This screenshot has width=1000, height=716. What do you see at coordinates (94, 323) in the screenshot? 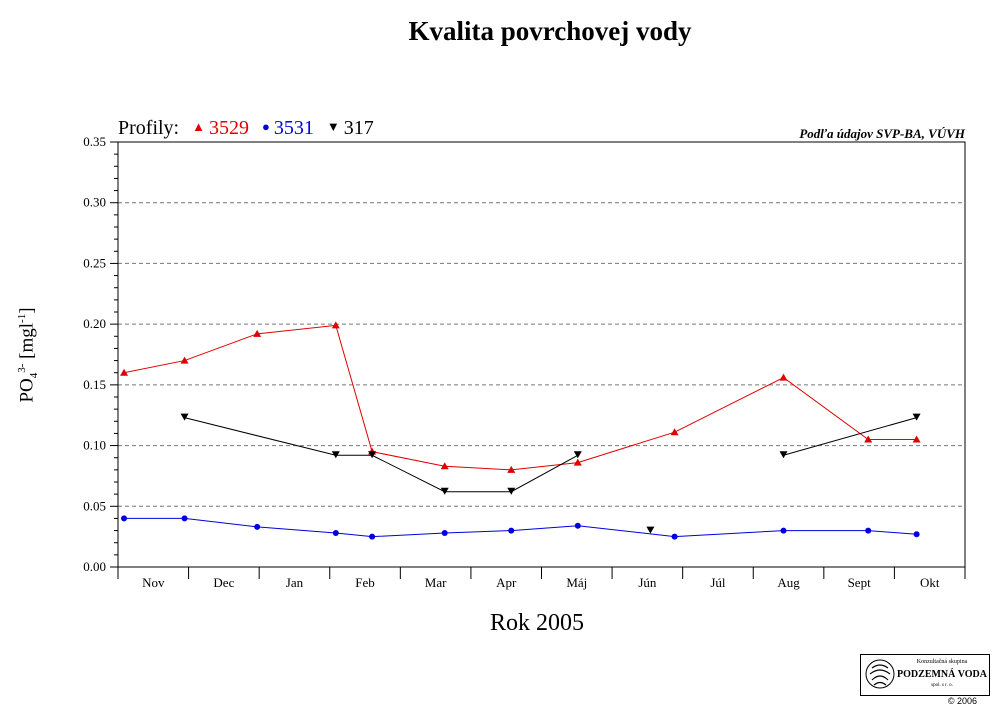
I see `y-tick-label: 0.20` at bounding box center [94, 323].